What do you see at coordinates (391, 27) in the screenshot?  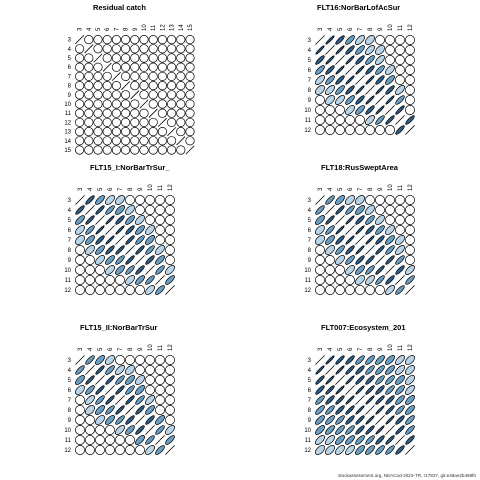 I see `column-tick-label: 10` at bounding box center [391, 27].